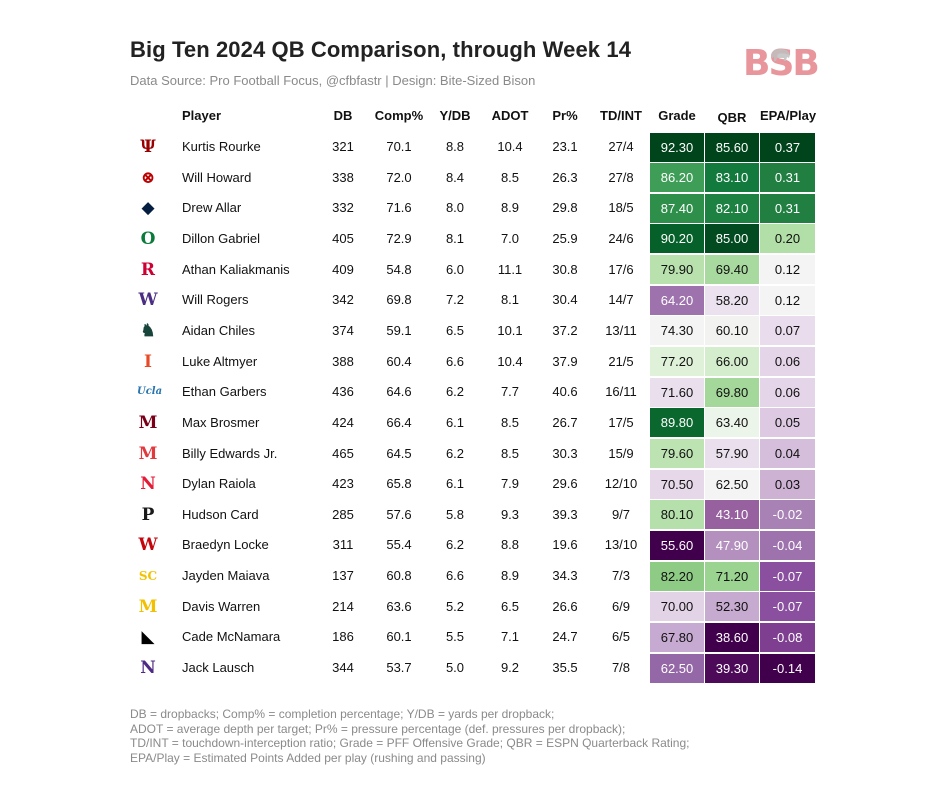 Image resolution: width=946 pixels, height=785 pixels. What do you see at coordinates (343, 300) in the screenshot?
I see `cell-db: 342` at bounding box center [343, 300].